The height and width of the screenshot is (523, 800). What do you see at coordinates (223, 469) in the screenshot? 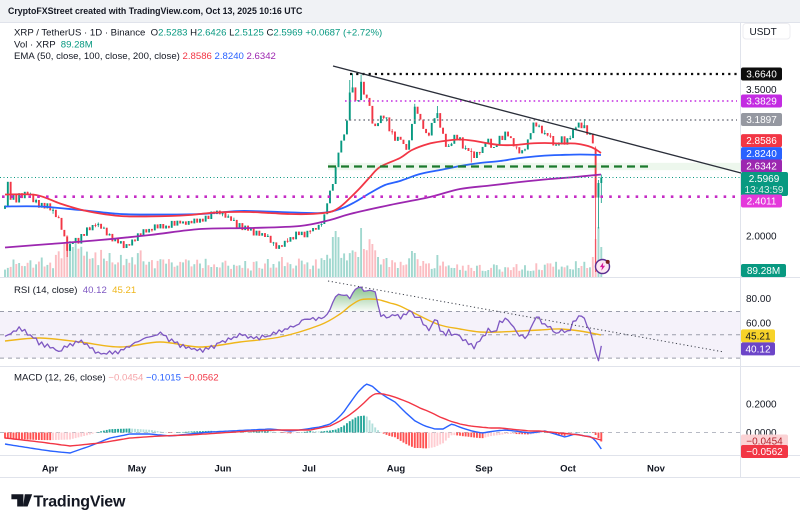
I see `svg-text: Jun` at bounding box center [223, 469].